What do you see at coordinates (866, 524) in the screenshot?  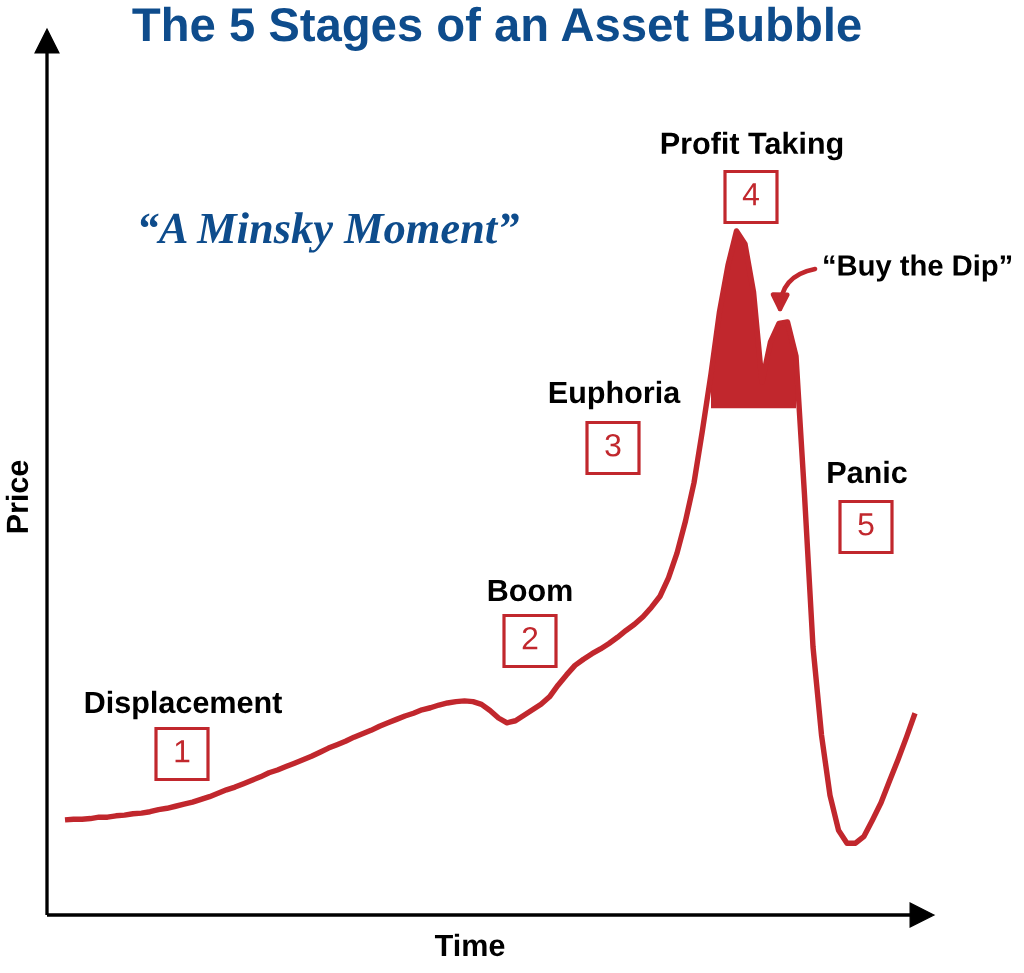 I see `annotation: 5` at bounding box center [866, 524].